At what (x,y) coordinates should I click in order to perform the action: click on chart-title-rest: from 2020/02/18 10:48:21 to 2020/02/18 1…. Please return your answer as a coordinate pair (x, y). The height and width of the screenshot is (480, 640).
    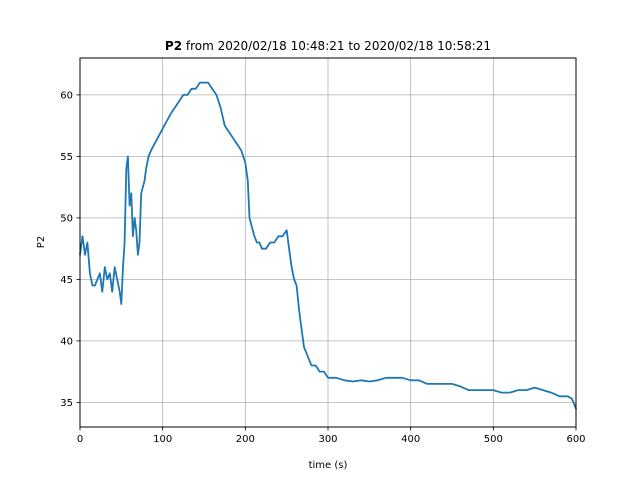
    Looking at the image, I should click on (336, 46).